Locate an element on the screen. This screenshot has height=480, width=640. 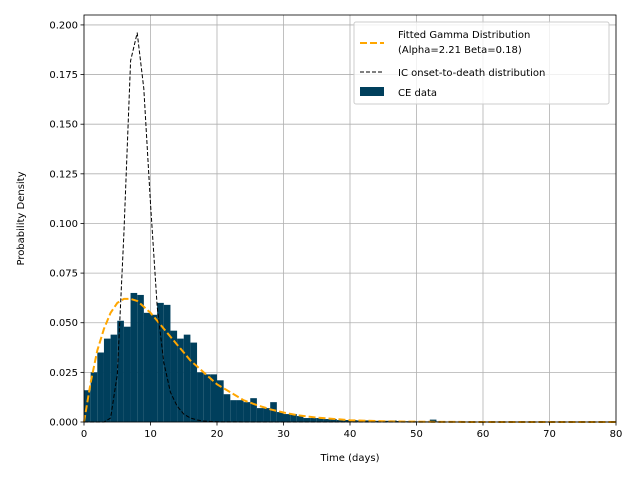
x-tick-label: 10 is located at coordinates (150, 434).